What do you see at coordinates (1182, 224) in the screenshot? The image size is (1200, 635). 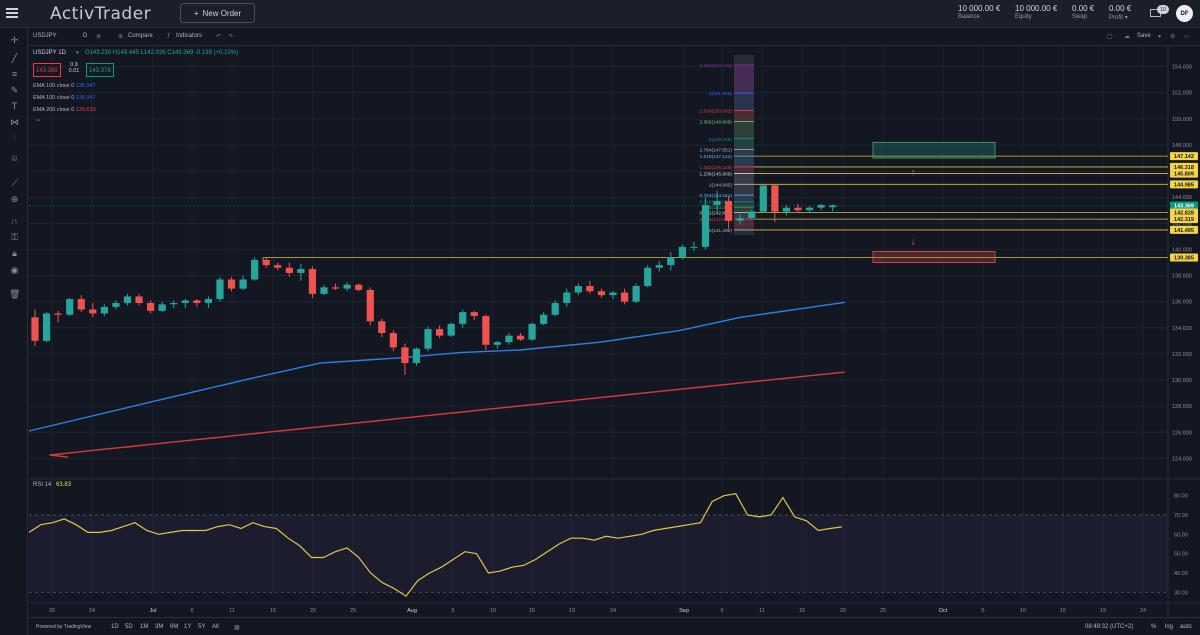 I see `price-axis-label: 142.000` at bounding box center [1182, 224].